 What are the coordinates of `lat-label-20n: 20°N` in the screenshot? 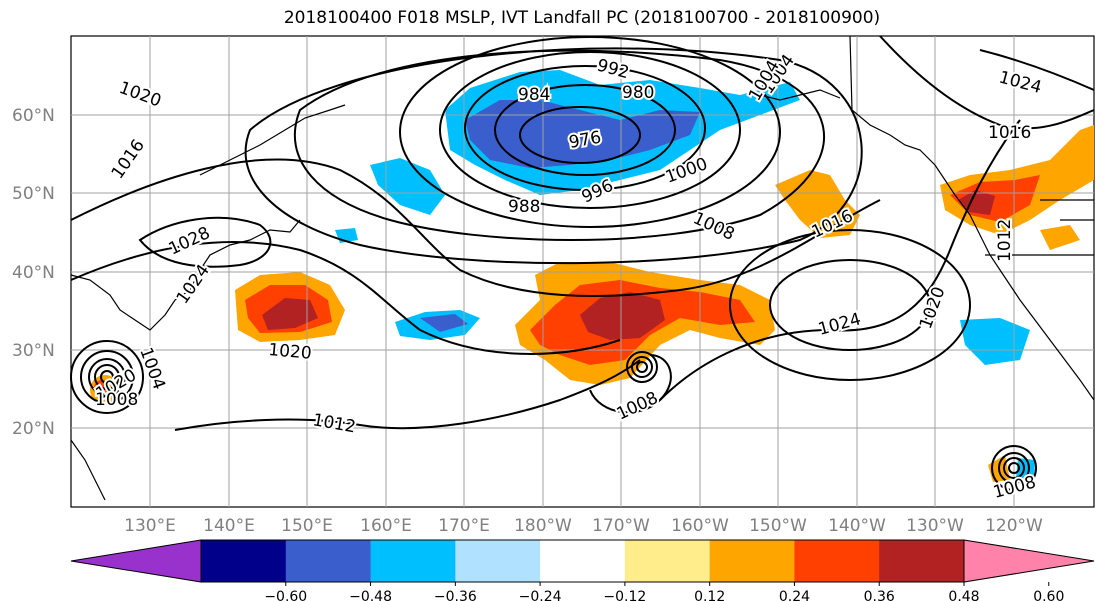 It's located at (33, 429).